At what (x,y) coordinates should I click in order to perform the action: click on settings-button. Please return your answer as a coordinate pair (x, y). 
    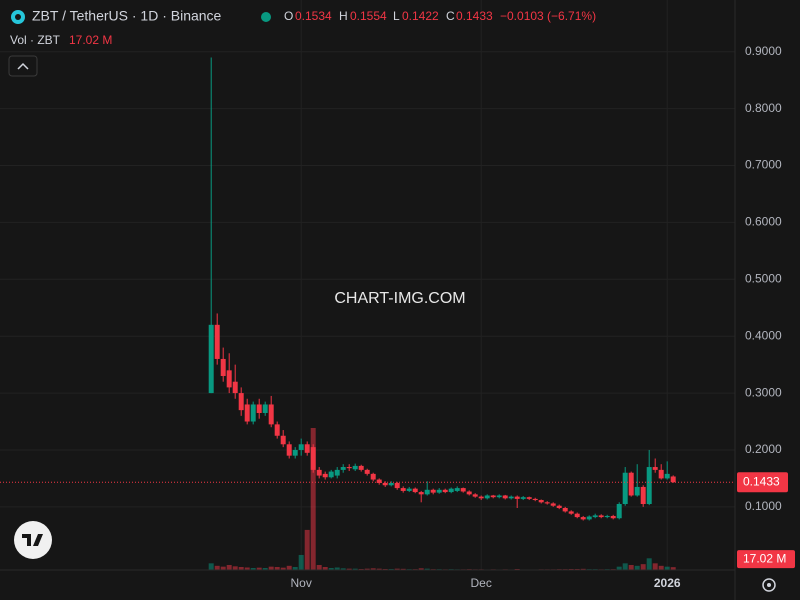
    Looking at the image, I should click on (769, 585).